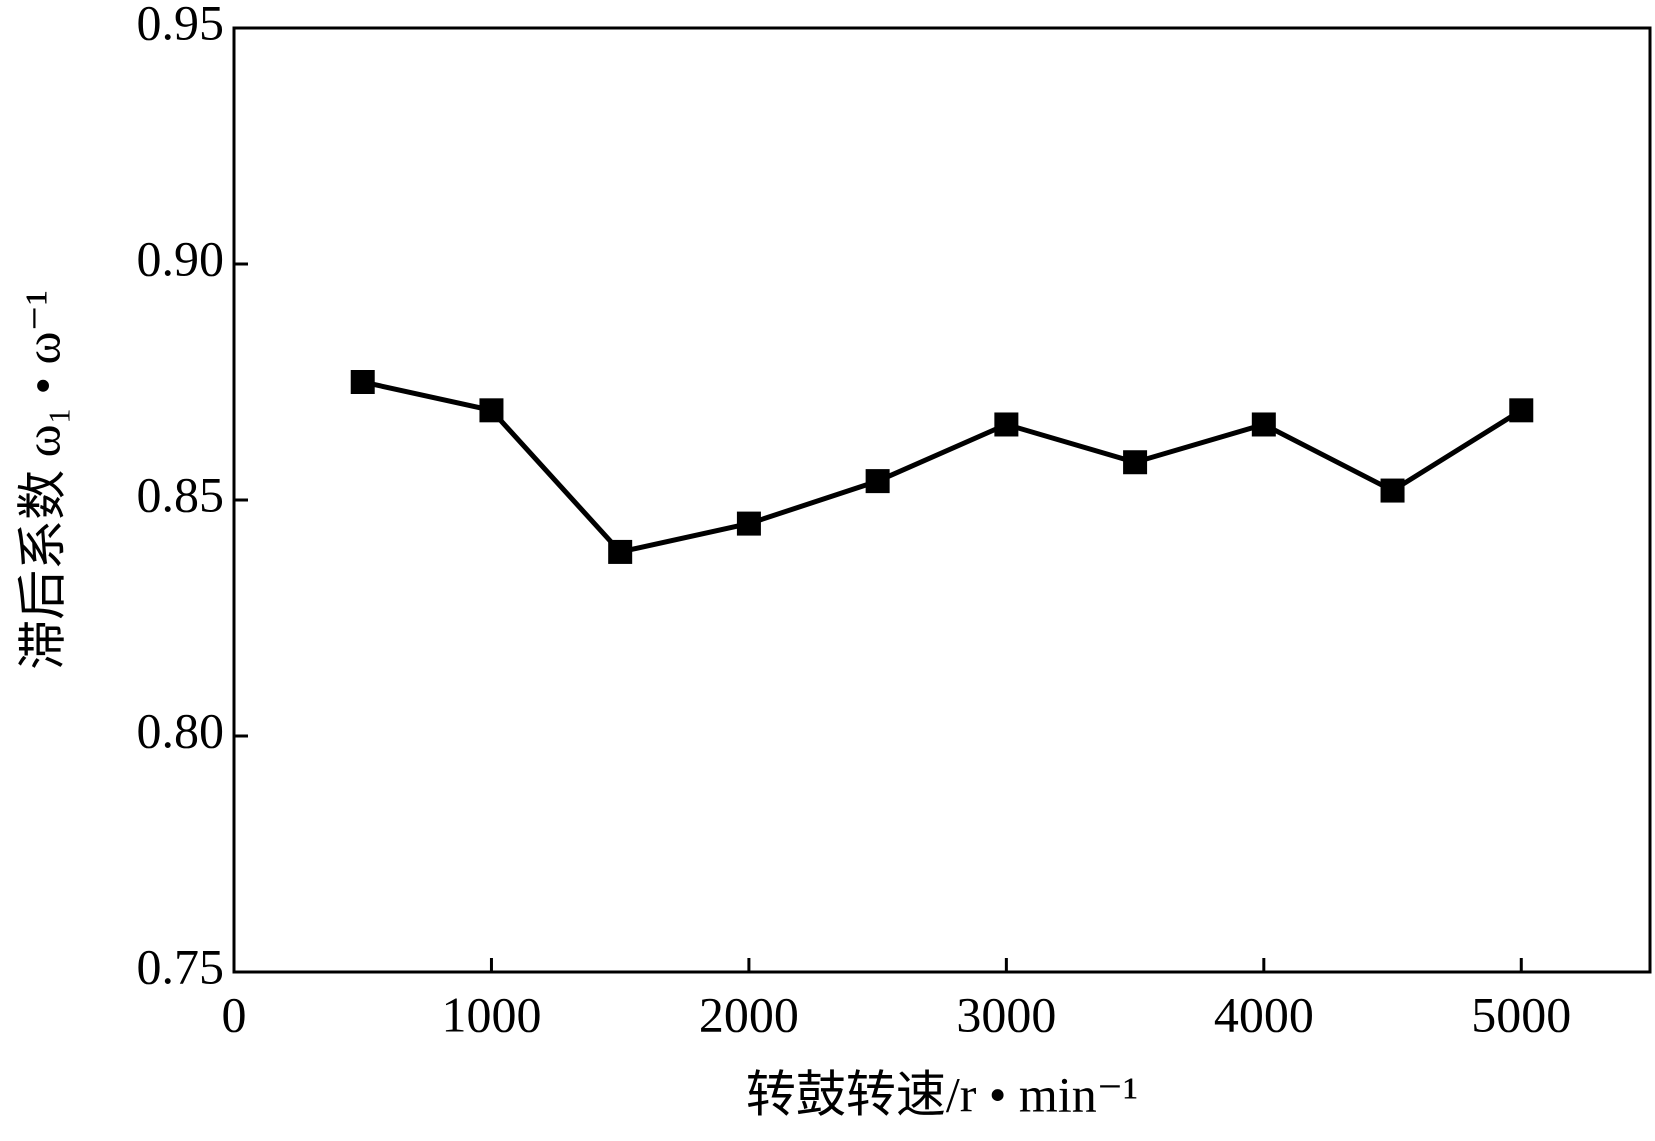 The width and height of the screenshot is (1655, 1141). What do you see at coordinates (749, 1014) in the screenshot?
I see `x-tick-label: 2000` at bounding box center [749, 1014].